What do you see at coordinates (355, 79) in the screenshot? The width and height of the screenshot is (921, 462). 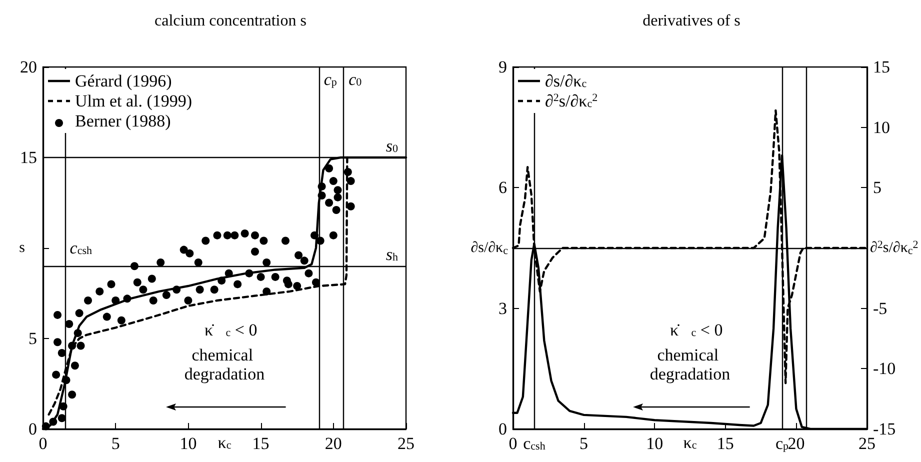 I see `ref-line-label: c0` at bounding box center [355, 79].